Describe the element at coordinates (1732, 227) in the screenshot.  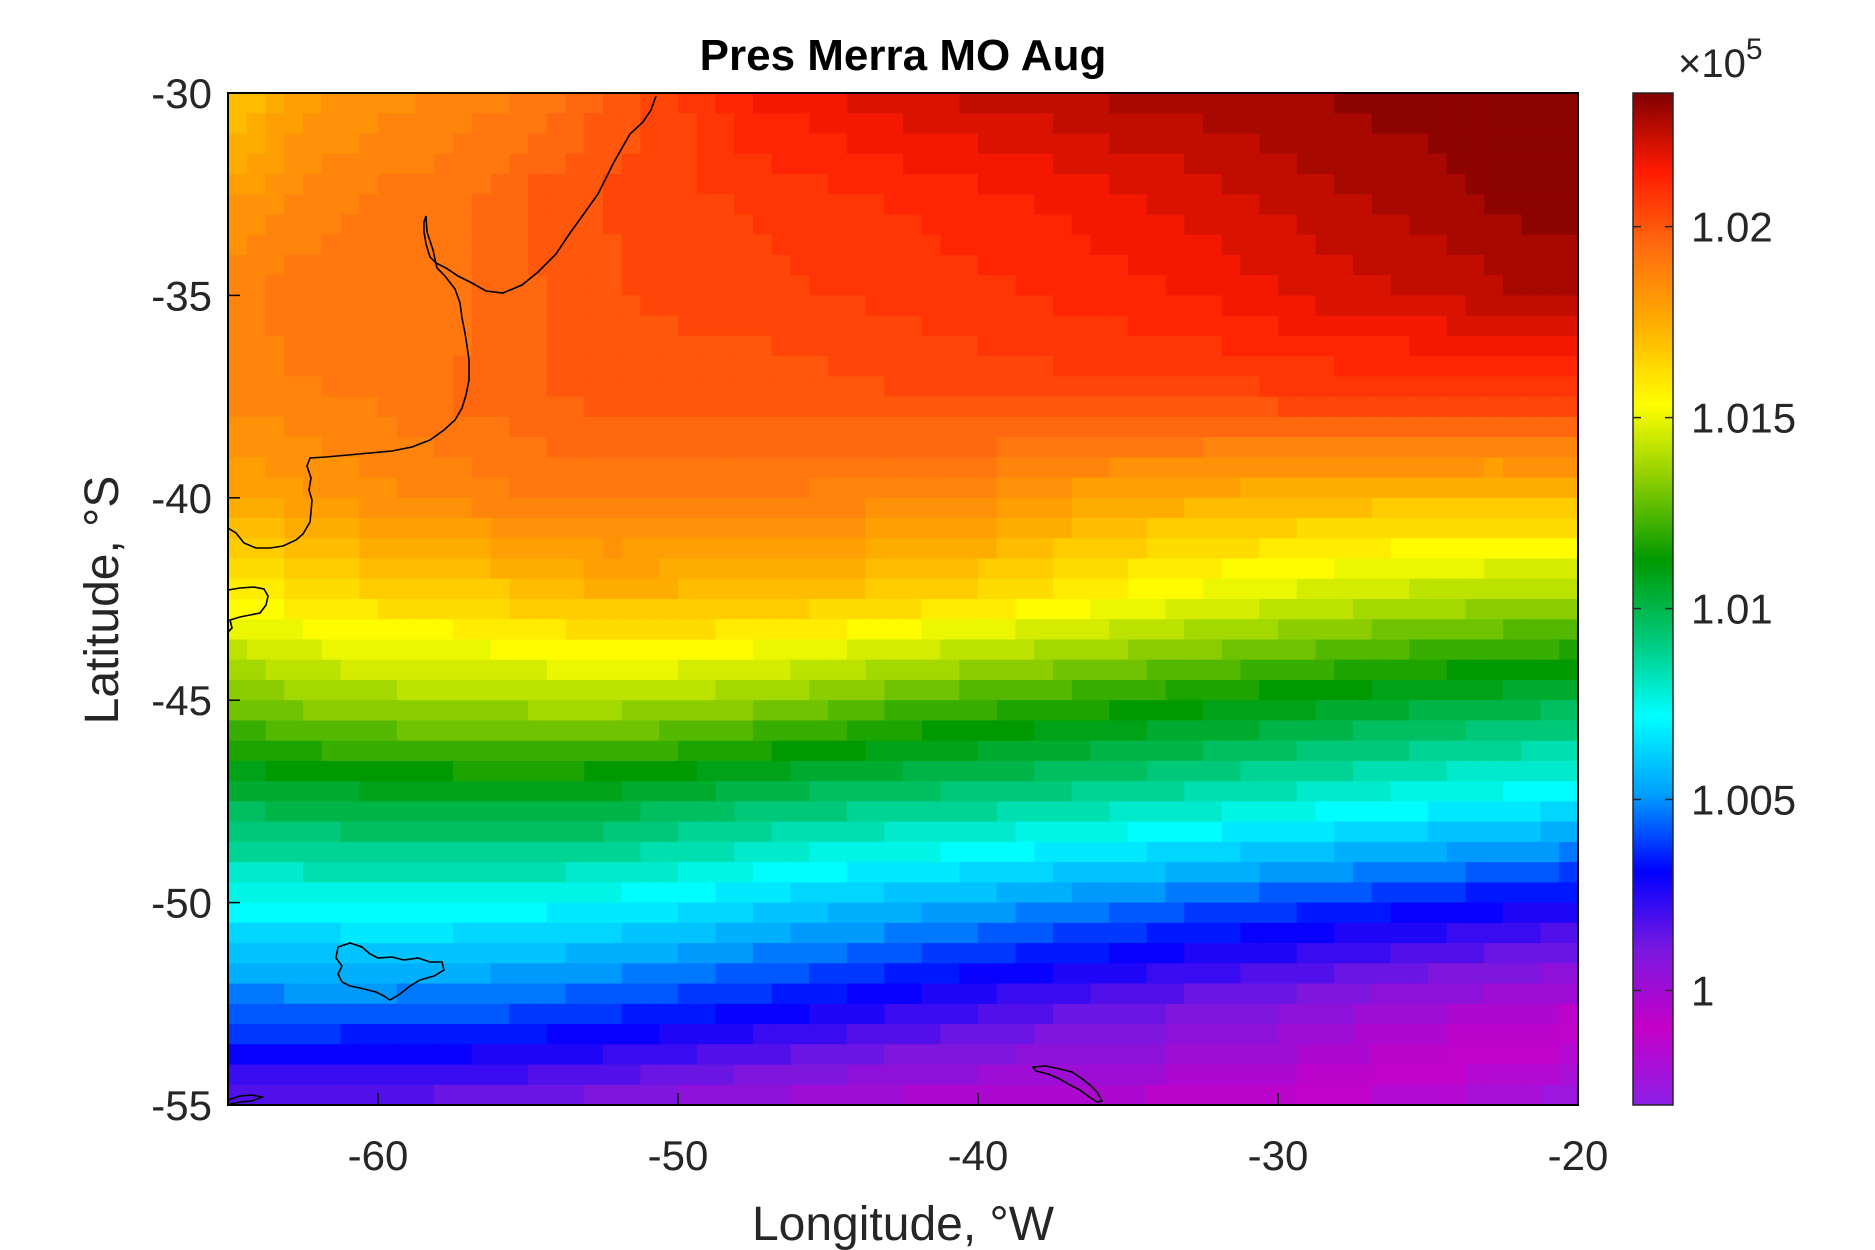
I see `colorbar-tick-label: 1.02` at that location.